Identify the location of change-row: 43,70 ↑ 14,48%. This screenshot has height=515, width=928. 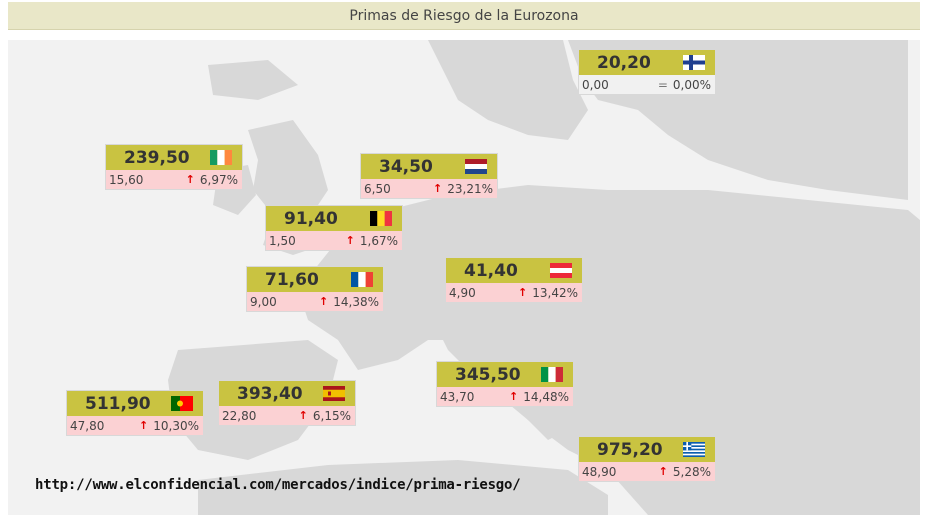
(505, 396).